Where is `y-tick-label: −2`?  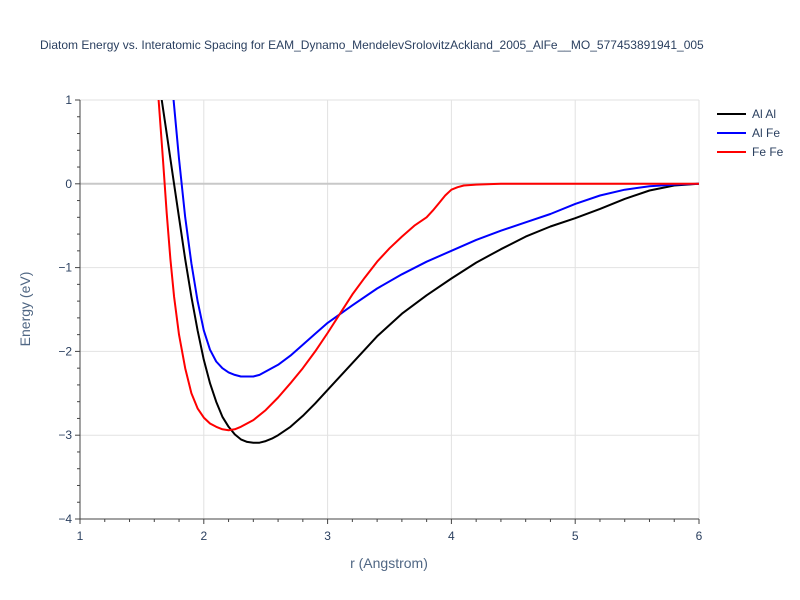
y-tick-label: −2 is located at coordinates (65, 351).